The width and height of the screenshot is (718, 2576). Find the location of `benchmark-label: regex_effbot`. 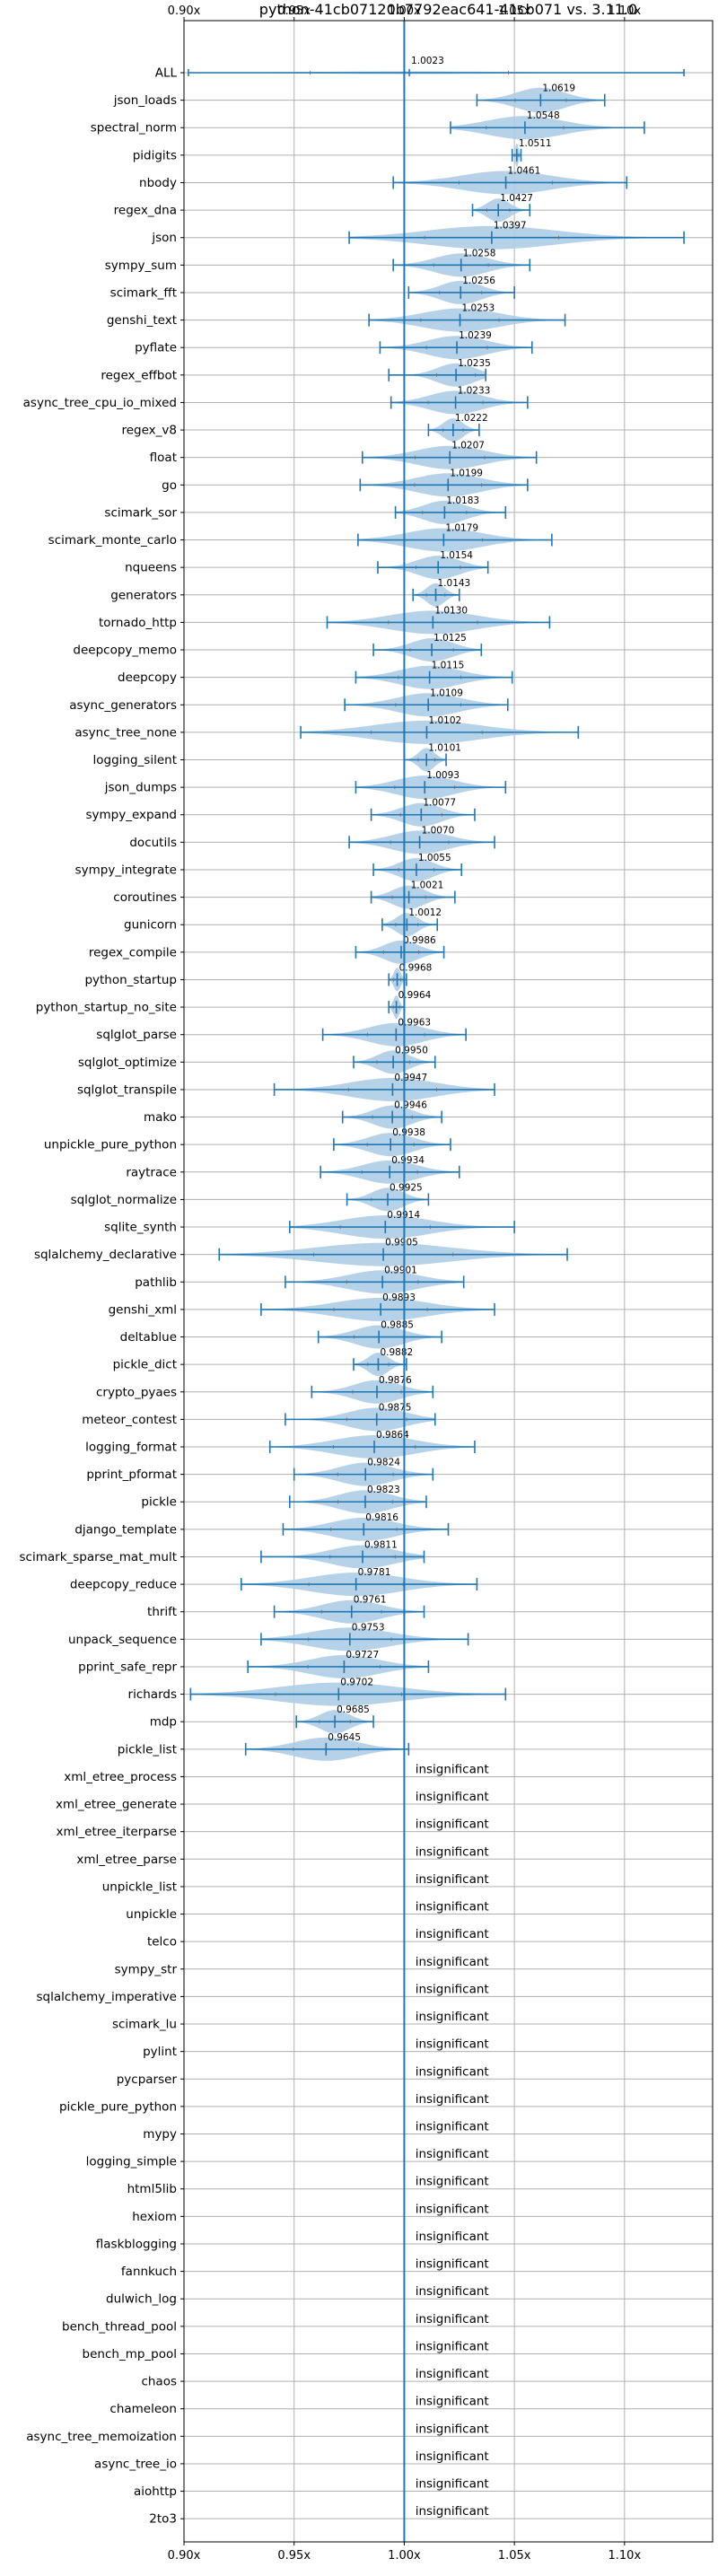

benchmark-label: regex_effbot is located at coordinates (139, 375).